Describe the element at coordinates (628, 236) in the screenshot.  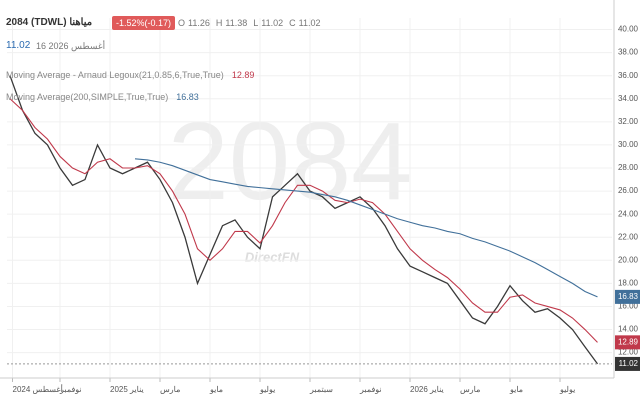
I see `y-tick-label: 22.00` at that location.